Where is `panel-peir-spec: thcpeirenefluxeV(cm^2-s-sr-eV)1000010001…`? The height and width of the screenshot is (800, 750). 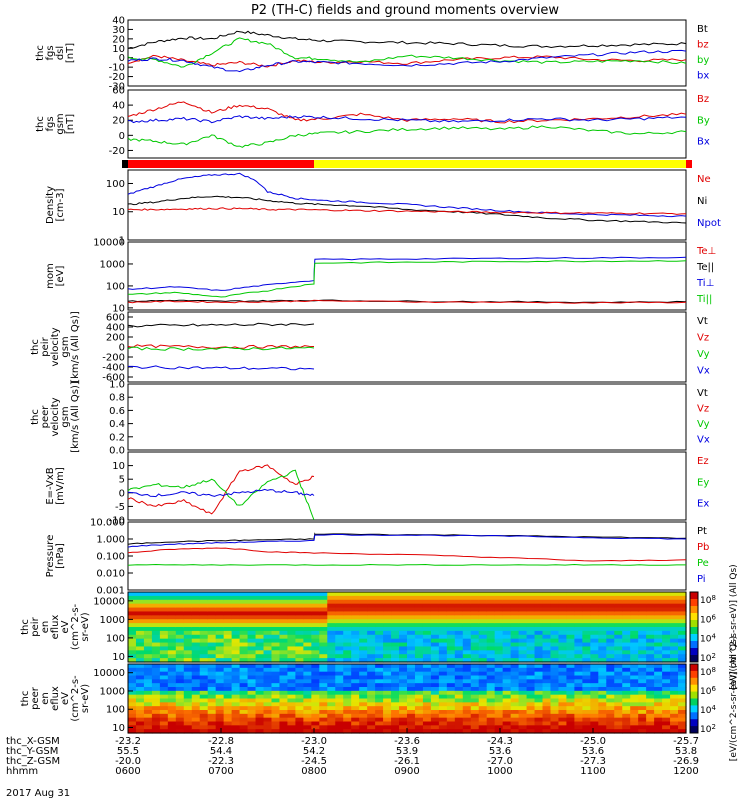
panel-peir-spec: thcpeirenefluxeV(cm^2-s-sr-eV)1000010001… is located at coordinates (353, 627).